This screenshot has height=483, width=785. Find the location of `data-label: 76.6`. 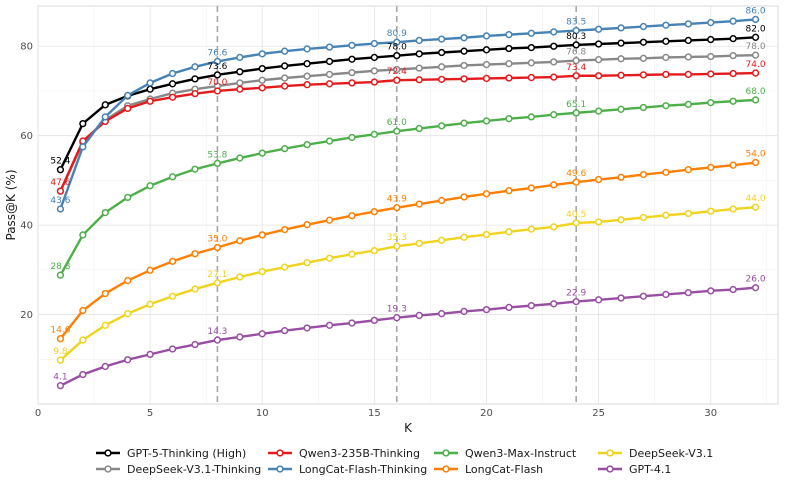

data-label: 76.6 is located at coordinates (217, 53).